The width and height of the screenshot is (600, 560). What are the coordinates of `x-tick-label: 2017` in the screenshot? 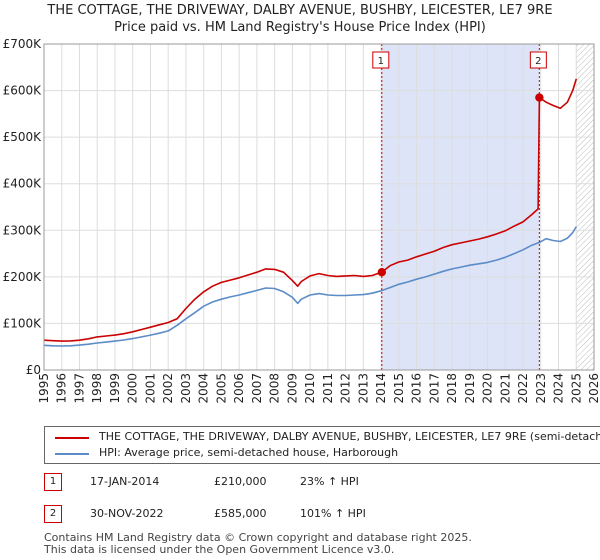 It's located at (434, 388).